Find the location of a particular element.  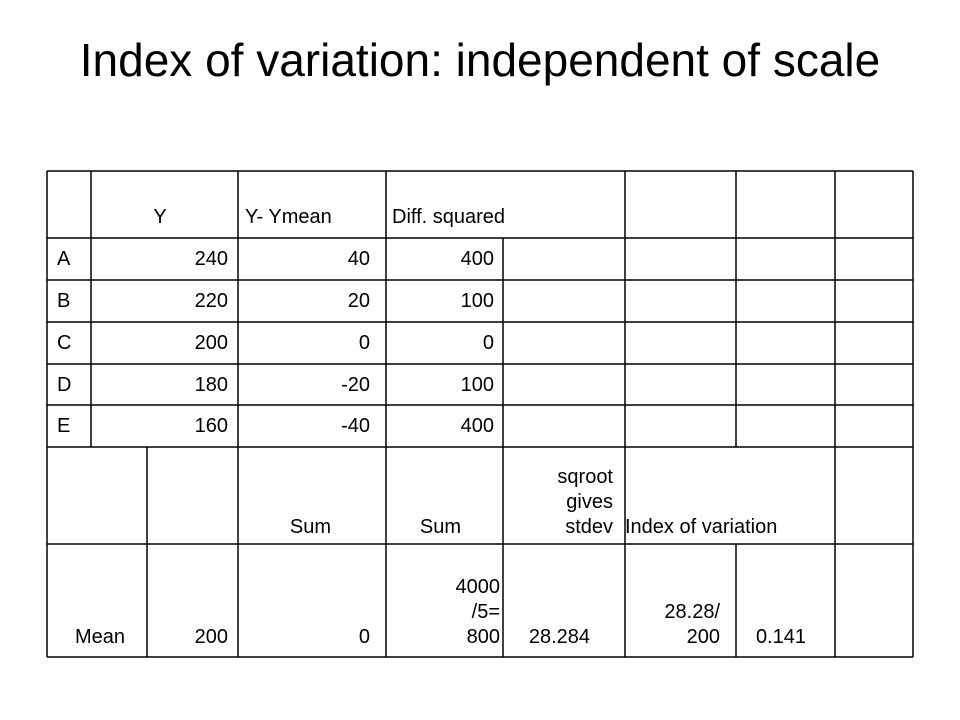

table-cell: 240 is located at coordinates (211, 259).